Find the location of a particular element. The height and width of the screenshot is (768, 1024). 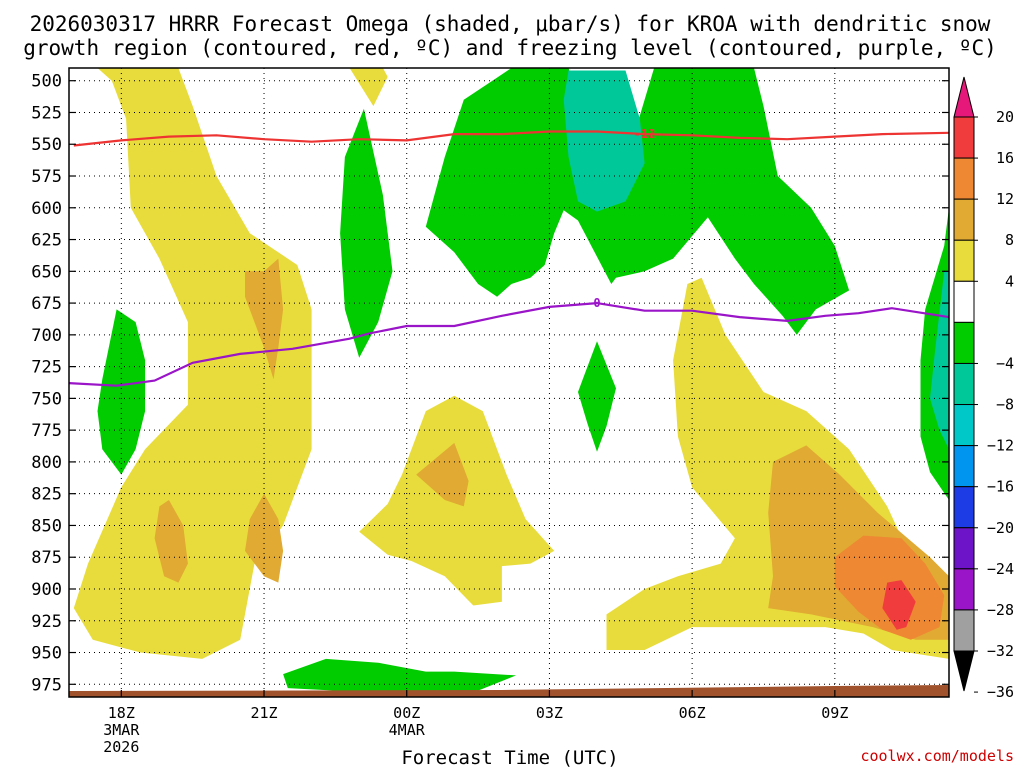

y-tick-label-600: 600 is located at coordinates (46, 209).